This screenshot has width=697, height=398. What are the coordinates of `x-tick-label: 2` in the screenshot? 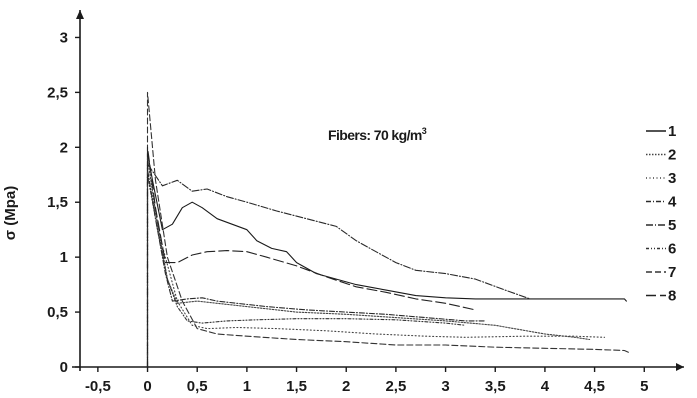 It's located at (346, 386).